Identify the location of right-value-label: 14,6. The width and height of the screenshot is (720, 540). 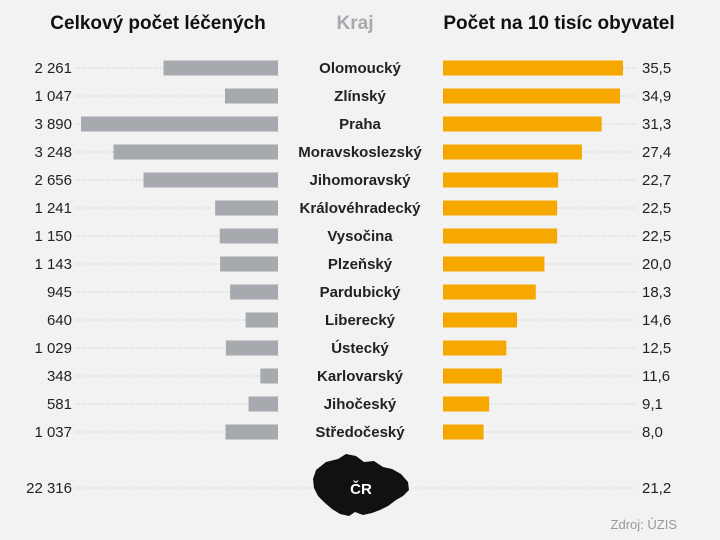
(656, 320).